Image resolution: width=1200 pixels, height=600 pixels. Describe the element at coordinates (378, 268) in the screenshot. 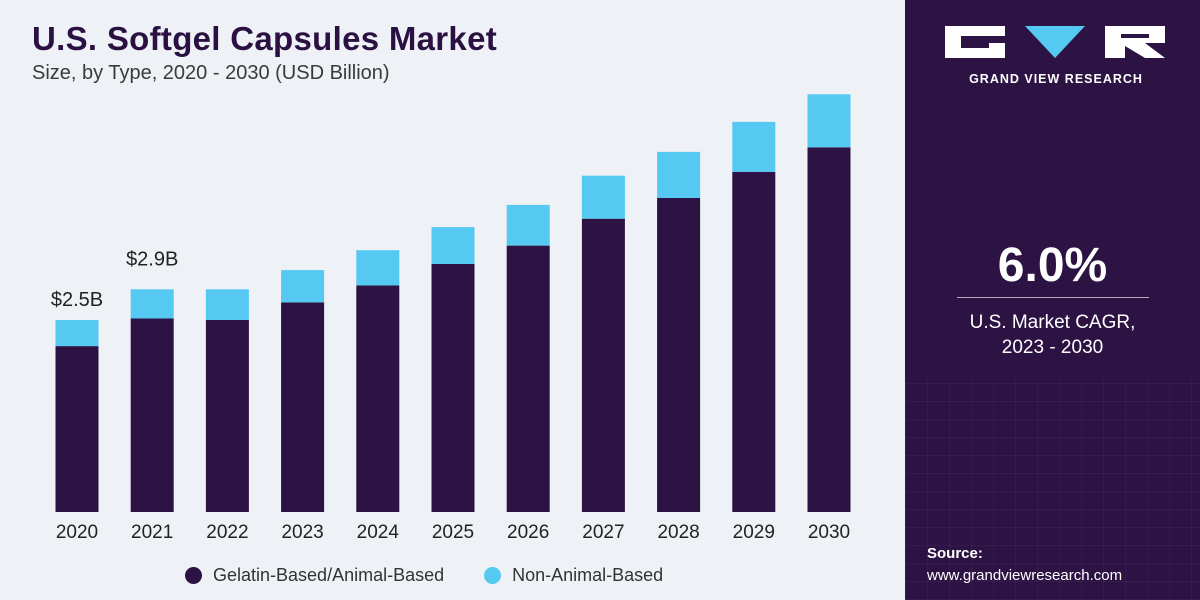

I see `bar-non-animal-2024` at that location.